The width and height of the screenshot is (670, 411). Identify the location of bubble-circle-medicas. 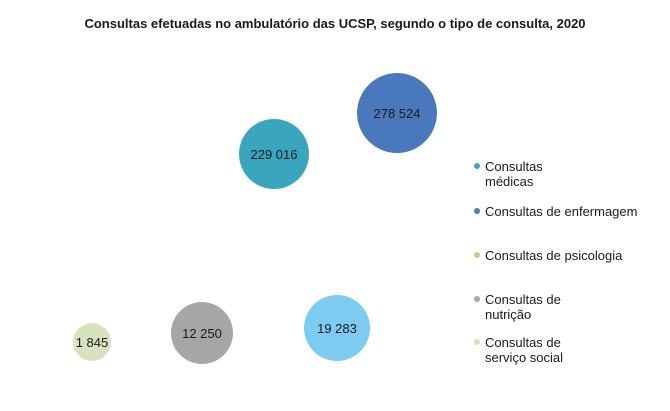
(274, 154).